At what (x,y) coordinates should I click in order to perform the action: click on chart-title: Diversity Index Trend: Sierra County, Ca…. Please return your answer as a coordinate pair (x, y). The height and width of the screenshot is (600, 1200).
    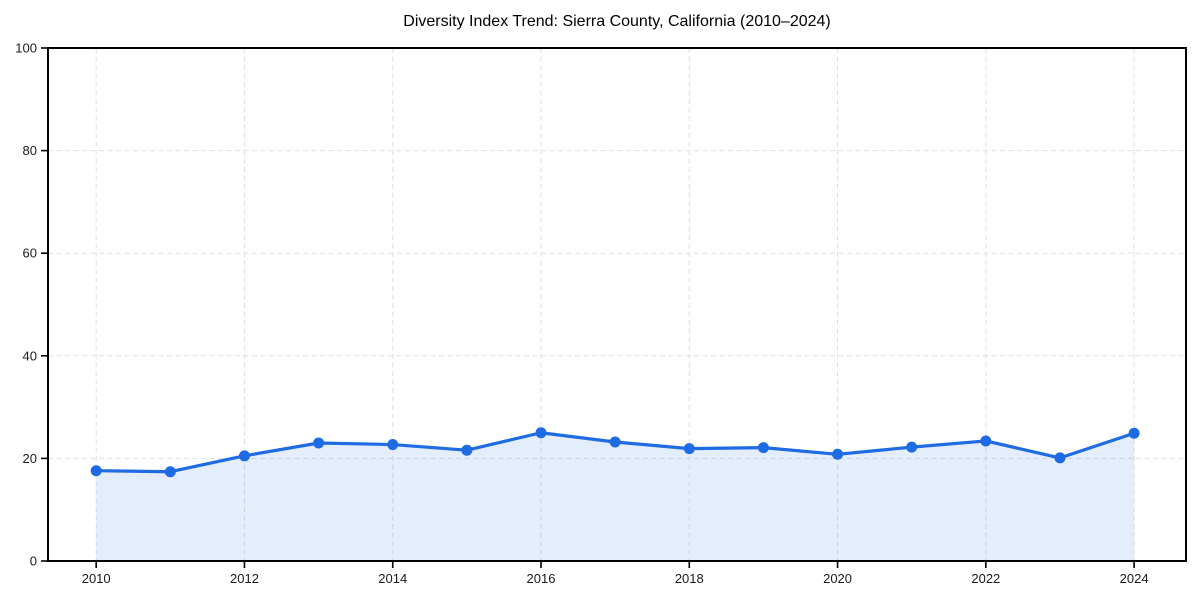
    Looking at the image, I should click on (617, 21).